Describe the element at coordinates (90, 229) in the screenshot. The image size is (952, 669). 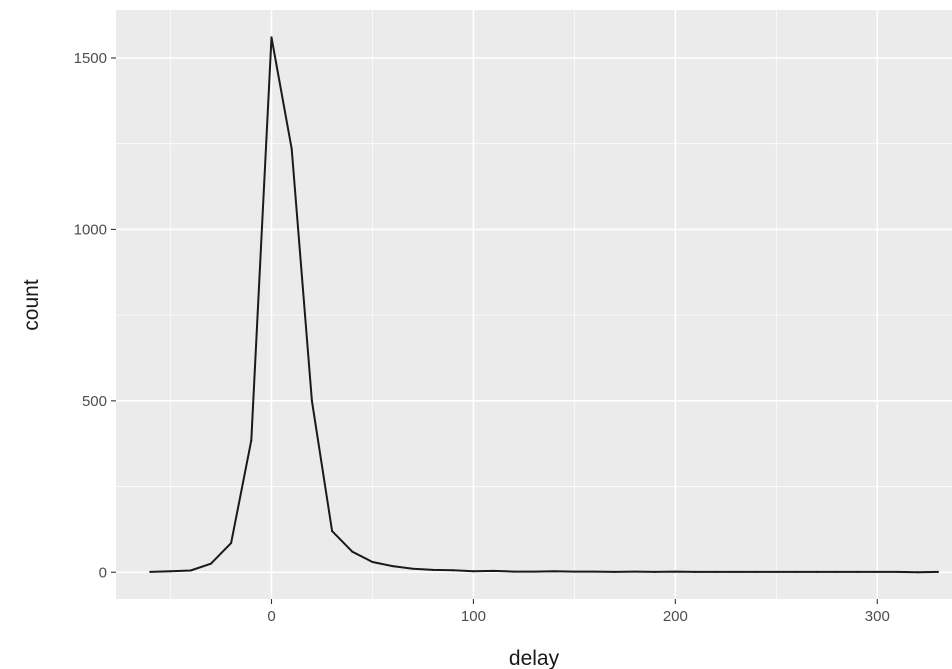
I see `y-tick-label: 1000` at that location.